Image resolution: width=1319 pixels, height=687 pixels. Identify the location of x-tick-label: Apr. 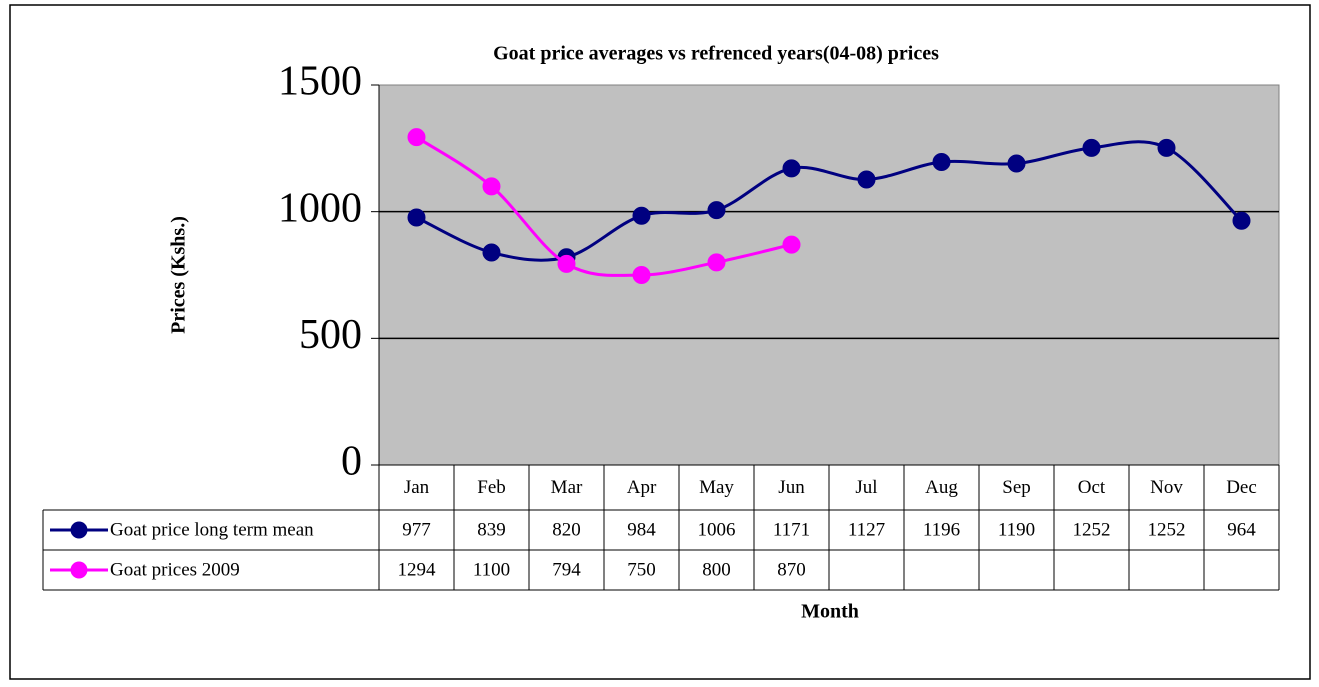
(642, 487).